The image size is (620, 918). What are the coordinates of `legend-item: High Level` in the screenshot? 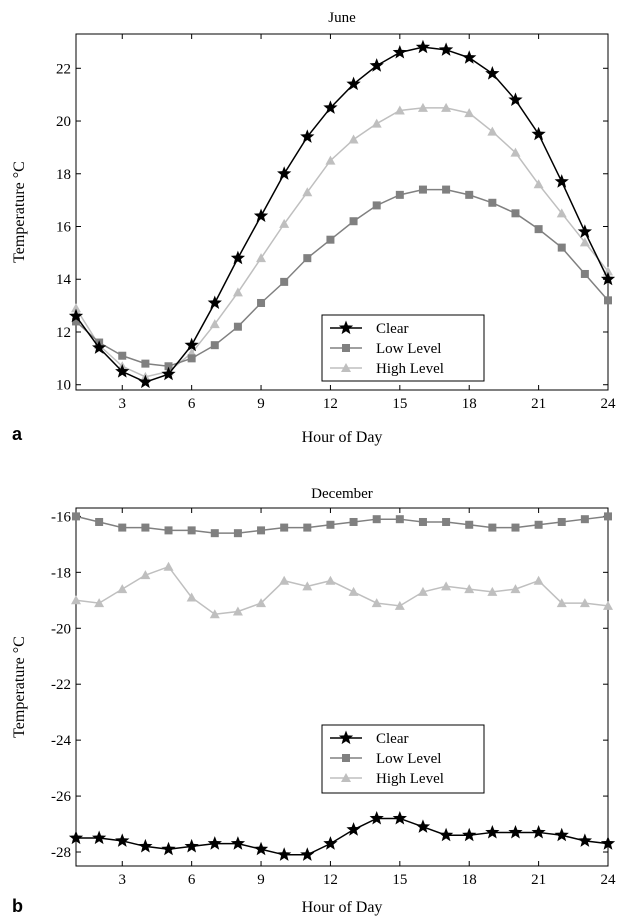 It's located at (387, 369).